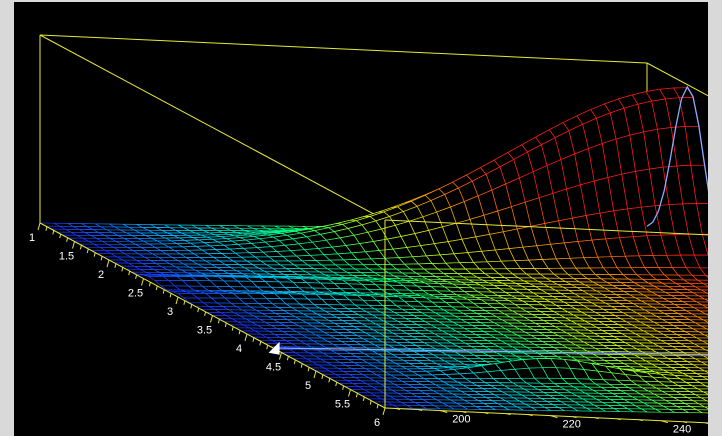  What do you see at coordinates (274, 348) in the screenshot?
I see `x-slice-handle` at bounding box center [274, 348].